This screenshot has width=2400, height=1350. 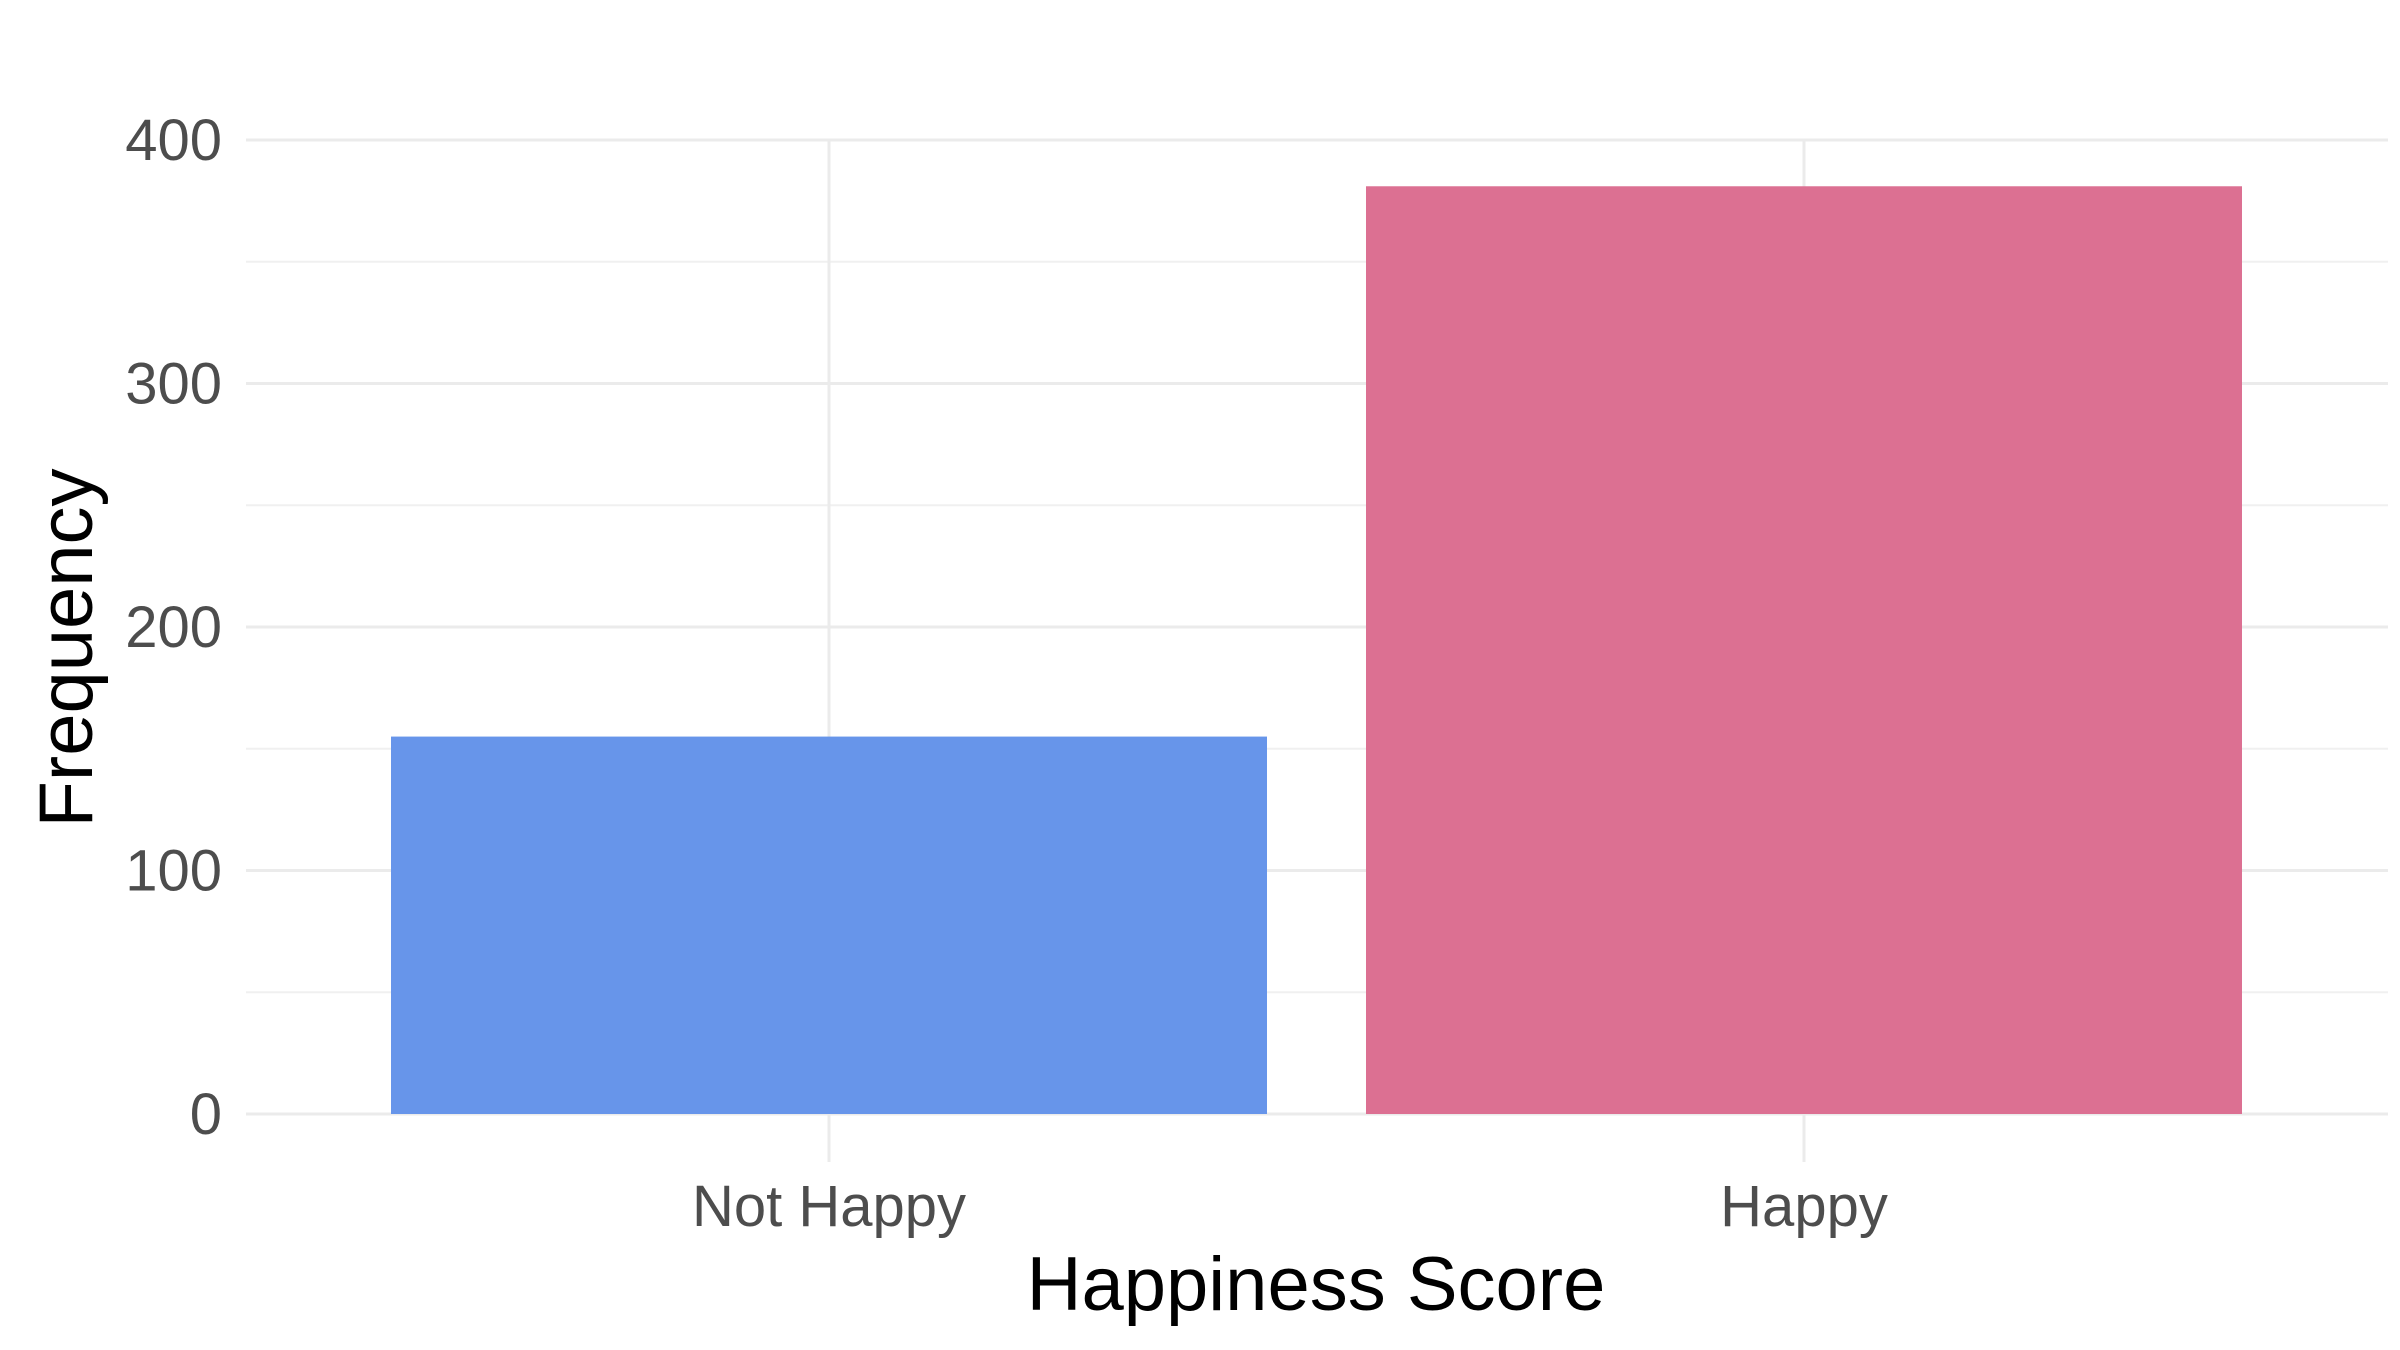 What do you see at coordinates (829, 1206) in the screenshot?
I see `x-tick-label: Not Happy` at bounding box center [829, 1206].